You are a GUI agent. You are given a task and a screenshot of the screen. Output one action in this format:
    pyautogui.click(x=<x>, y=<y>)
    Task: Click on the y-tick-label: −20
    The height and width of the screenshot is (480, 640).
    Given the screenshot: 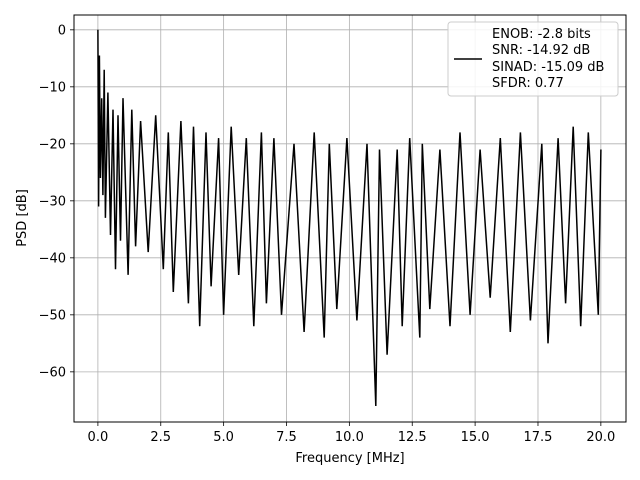 What is the action you would take?
    pyautogui.click(x=52, y=144)
    